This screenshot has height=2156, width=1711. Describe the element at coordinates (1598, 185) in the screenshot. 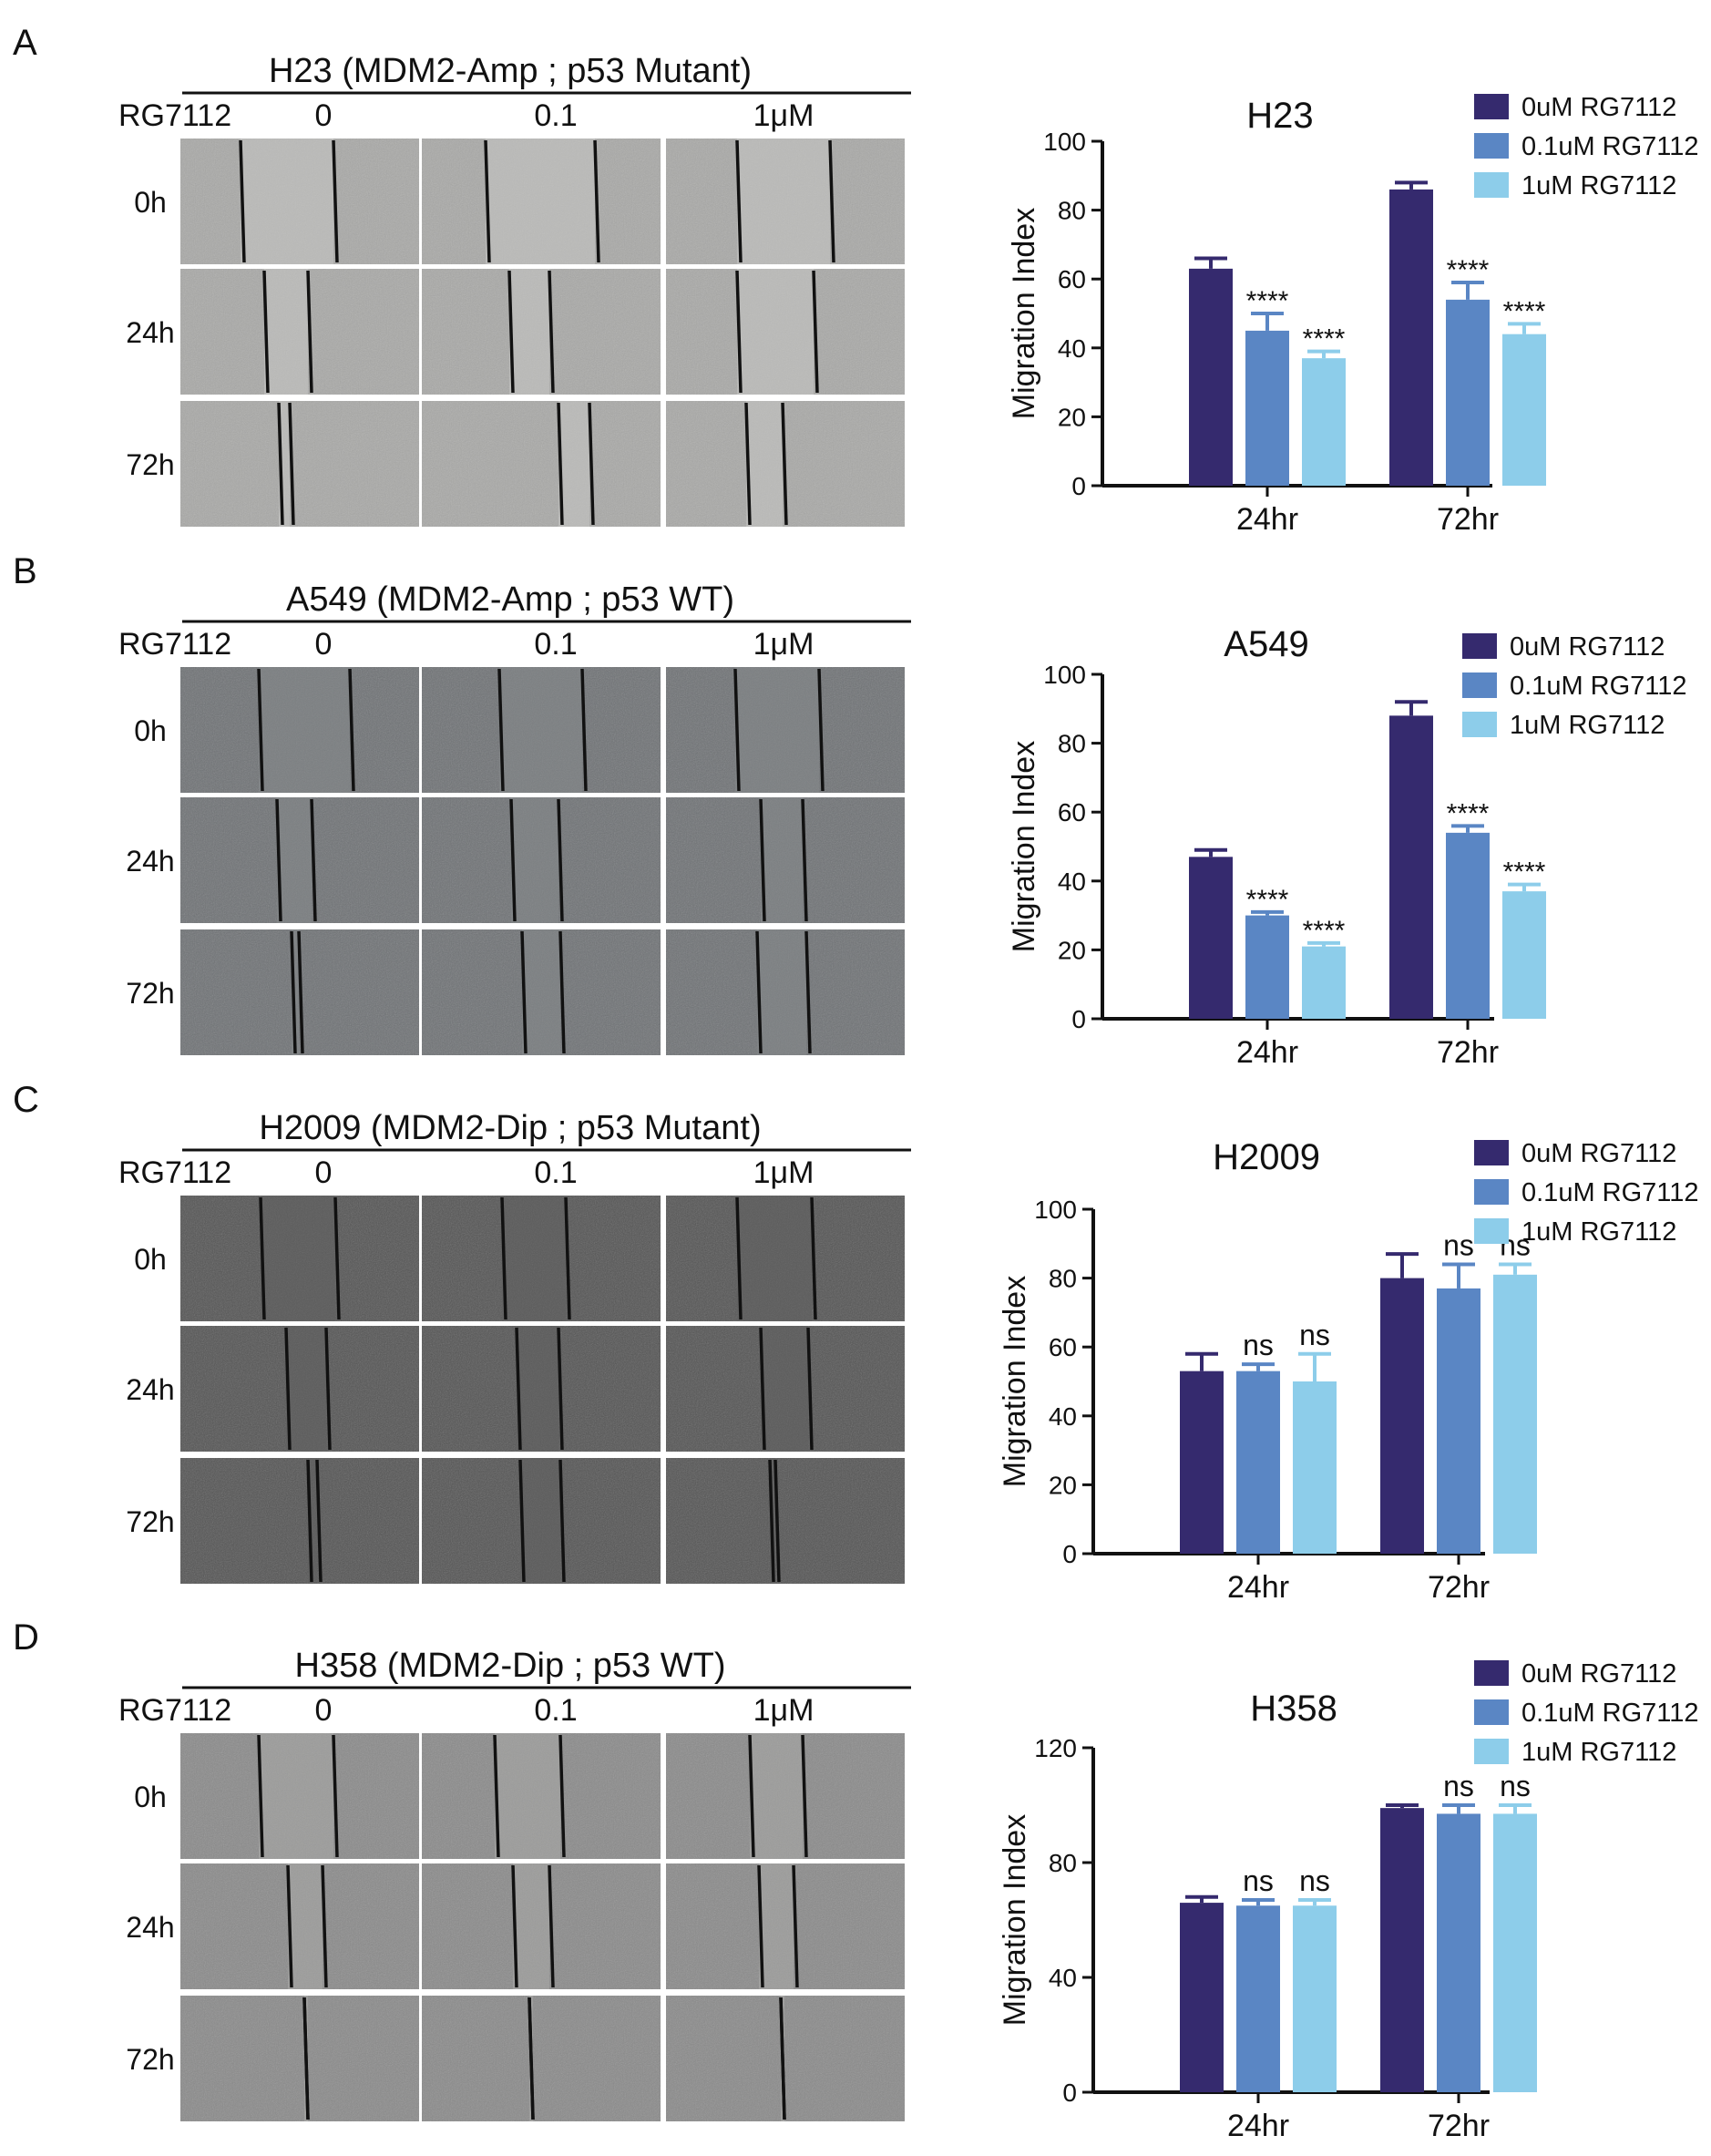

I see `legend-label: 1uM RG7112` at that location.